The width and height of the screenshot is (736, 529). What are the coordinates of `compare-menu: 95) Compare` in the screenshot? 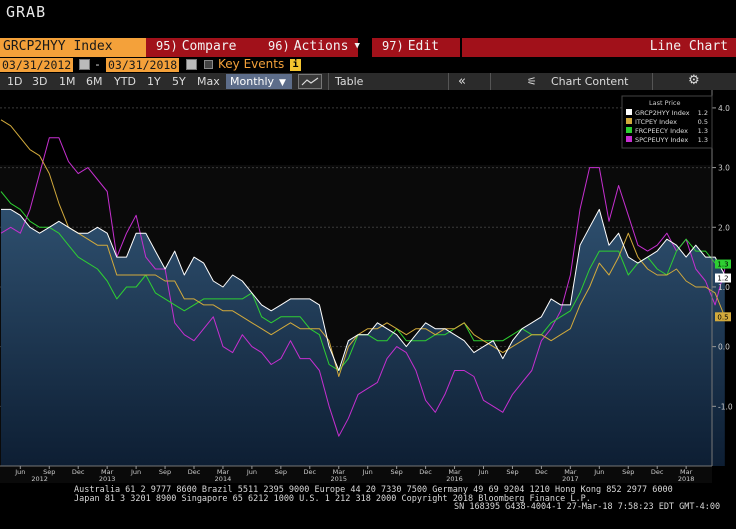 It's located at (202, 47).